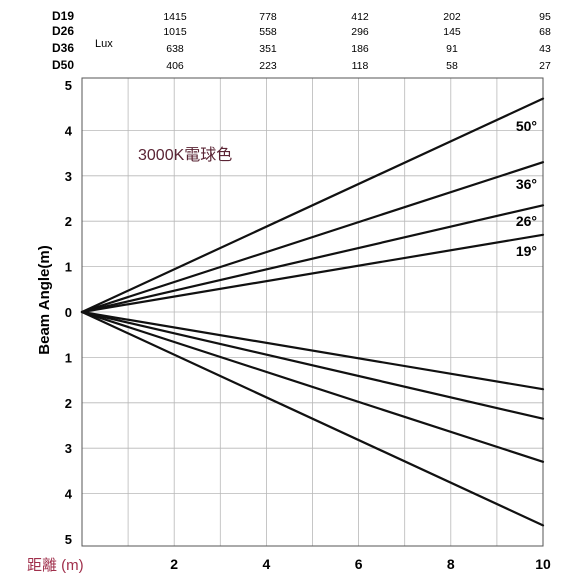 The width and height of the screenshot is (586, 586). What do you see at coordinates (360, 17) in the screenshot?
I see `table-cell: 412` at bounding box center [360, 17].